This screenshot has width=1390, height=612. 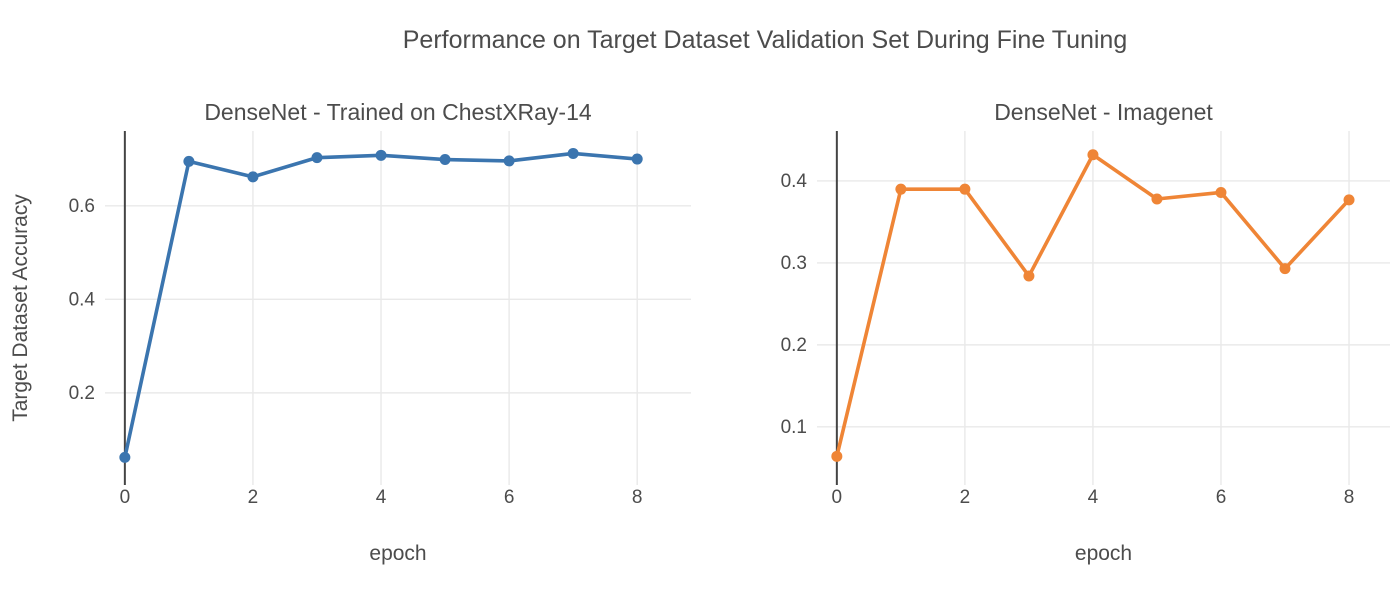 What do you see at coordinates (82, 206) in the screenshot?
I see `y-tick-label: 0.6` at bounding box center [82, 206].